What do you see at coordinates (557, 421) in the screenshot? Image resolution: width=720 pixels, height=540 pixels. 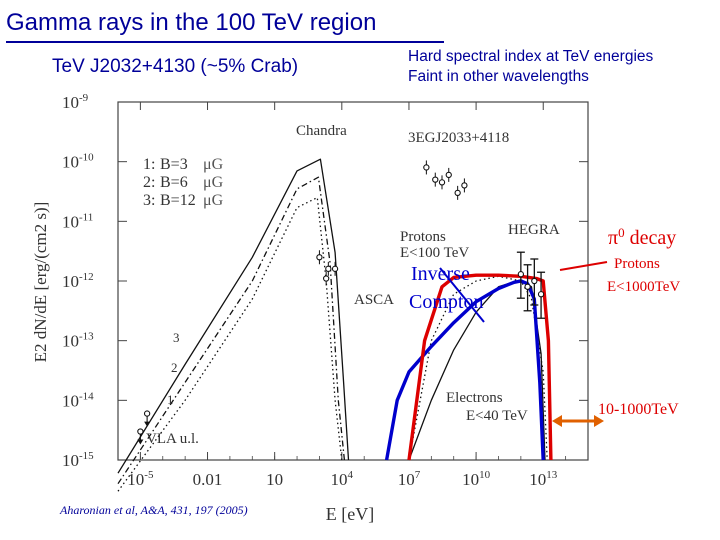 I see `range-arrowhead-left` at bounding box center [557, 421].